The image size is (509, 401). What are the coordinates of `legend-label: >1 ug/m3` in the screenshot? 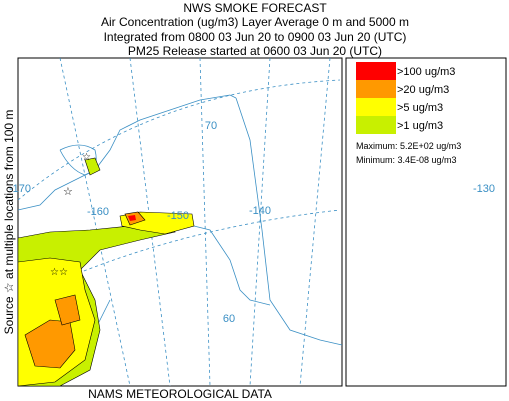 It's located at (420, 126).